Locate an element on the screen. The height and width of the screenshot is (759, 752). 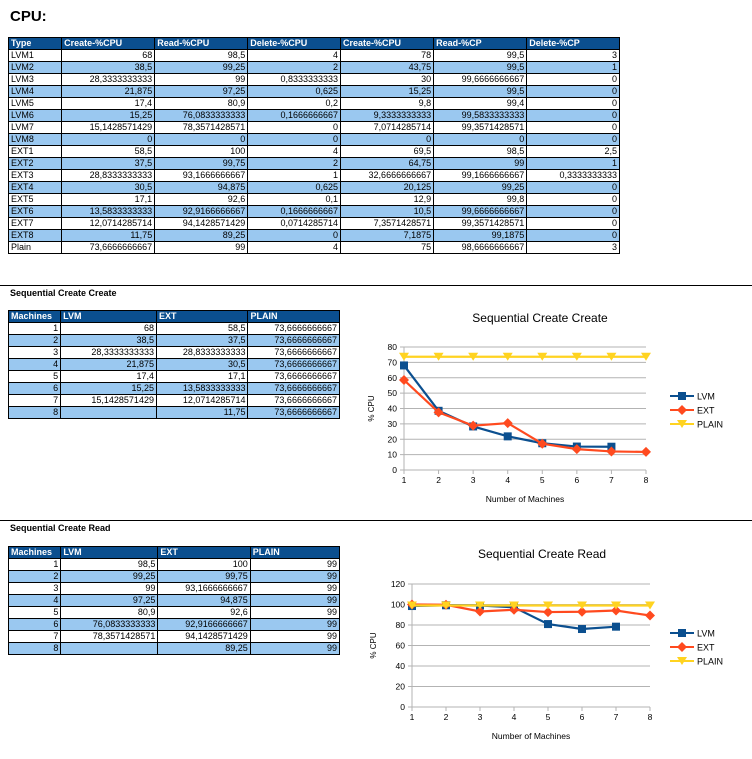
table-row: EXT8 11,75 89,25 0 7,1875 99,1875 0 is located at coordinates (313, 235).